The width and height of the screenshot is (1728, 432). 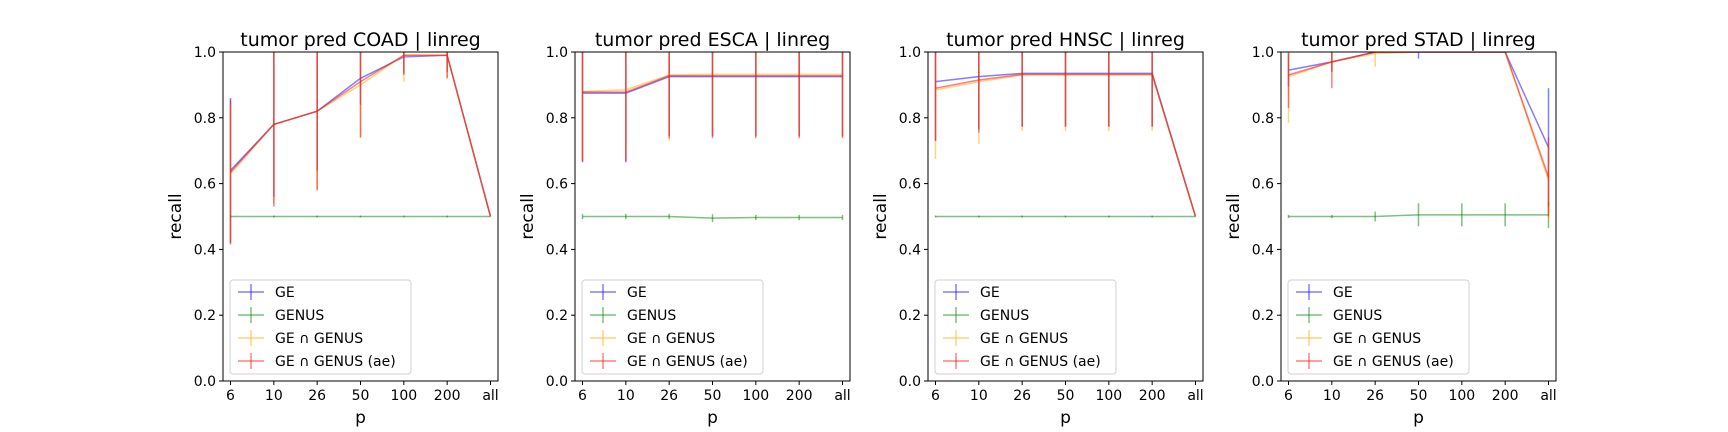 I want to click on chart-title: tumor pred COAD | linreg, so click(x=360, y=40).